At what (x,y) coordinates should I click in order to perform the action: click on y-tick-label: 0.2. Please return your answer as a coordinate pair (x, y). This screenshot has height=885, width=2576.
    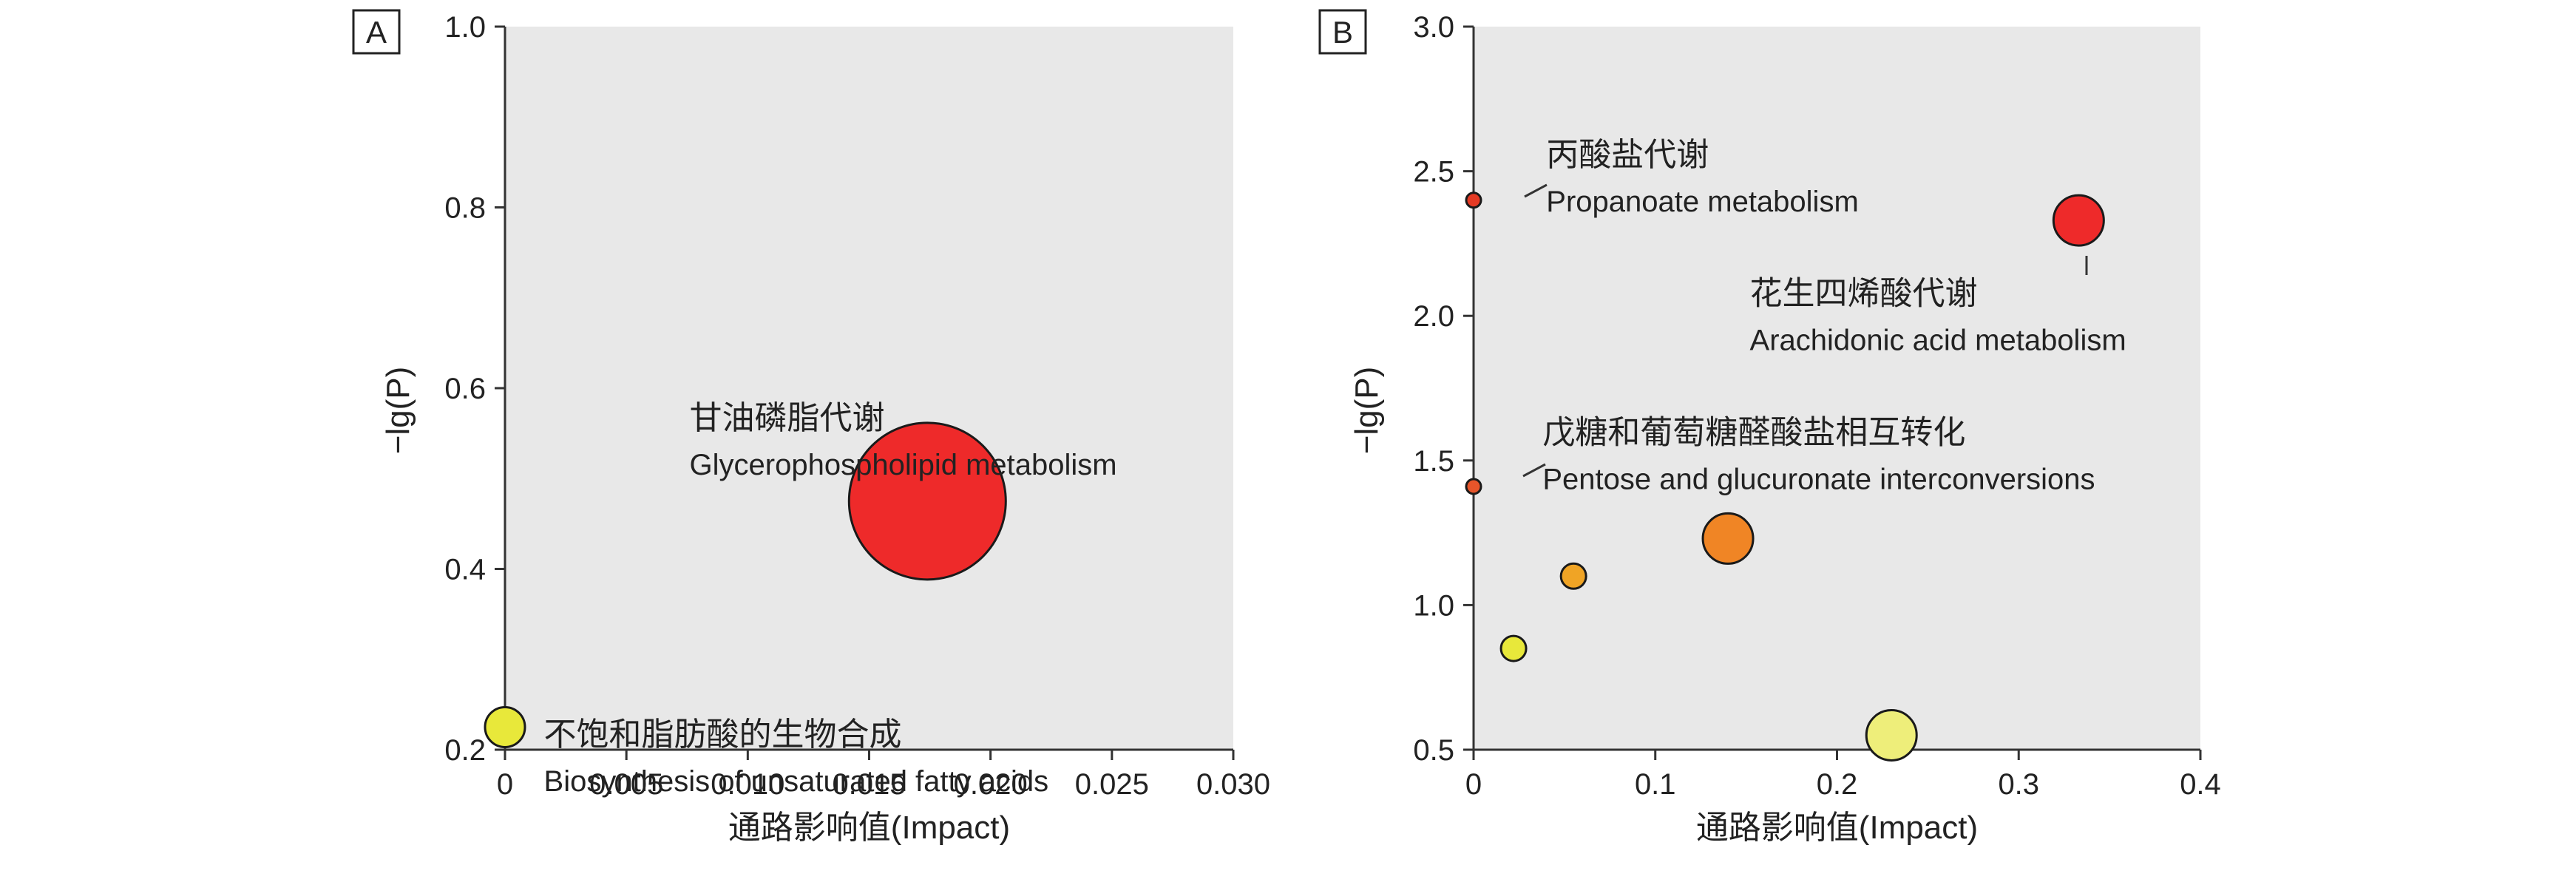
    Looking at the image, I should click on (465, 750).